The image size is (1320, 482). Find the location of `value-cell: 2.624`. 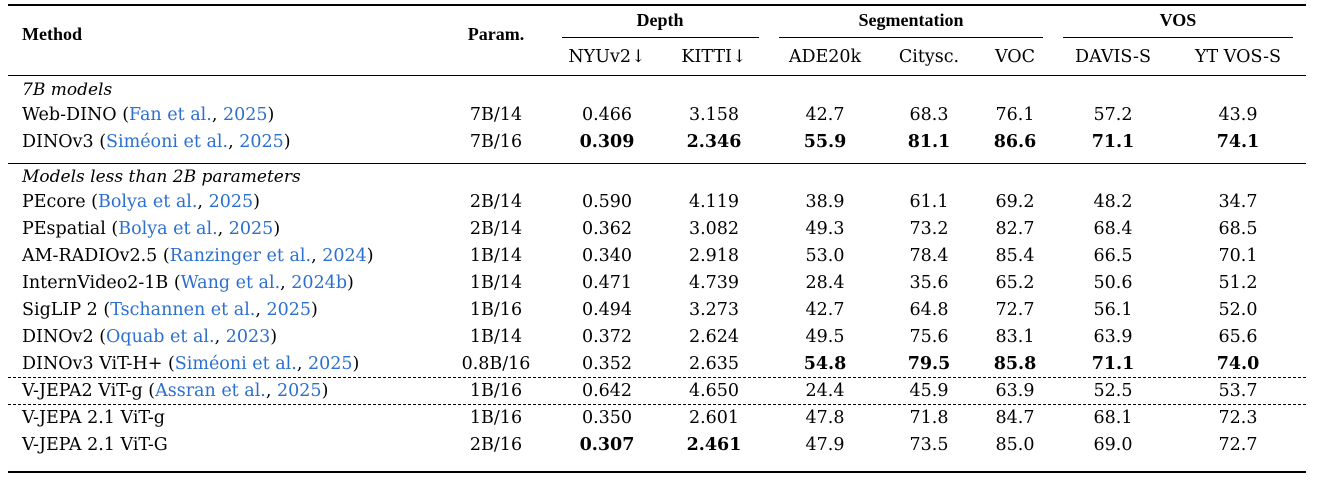

value-cell: 2.624 is located at coordinates (714, 337).